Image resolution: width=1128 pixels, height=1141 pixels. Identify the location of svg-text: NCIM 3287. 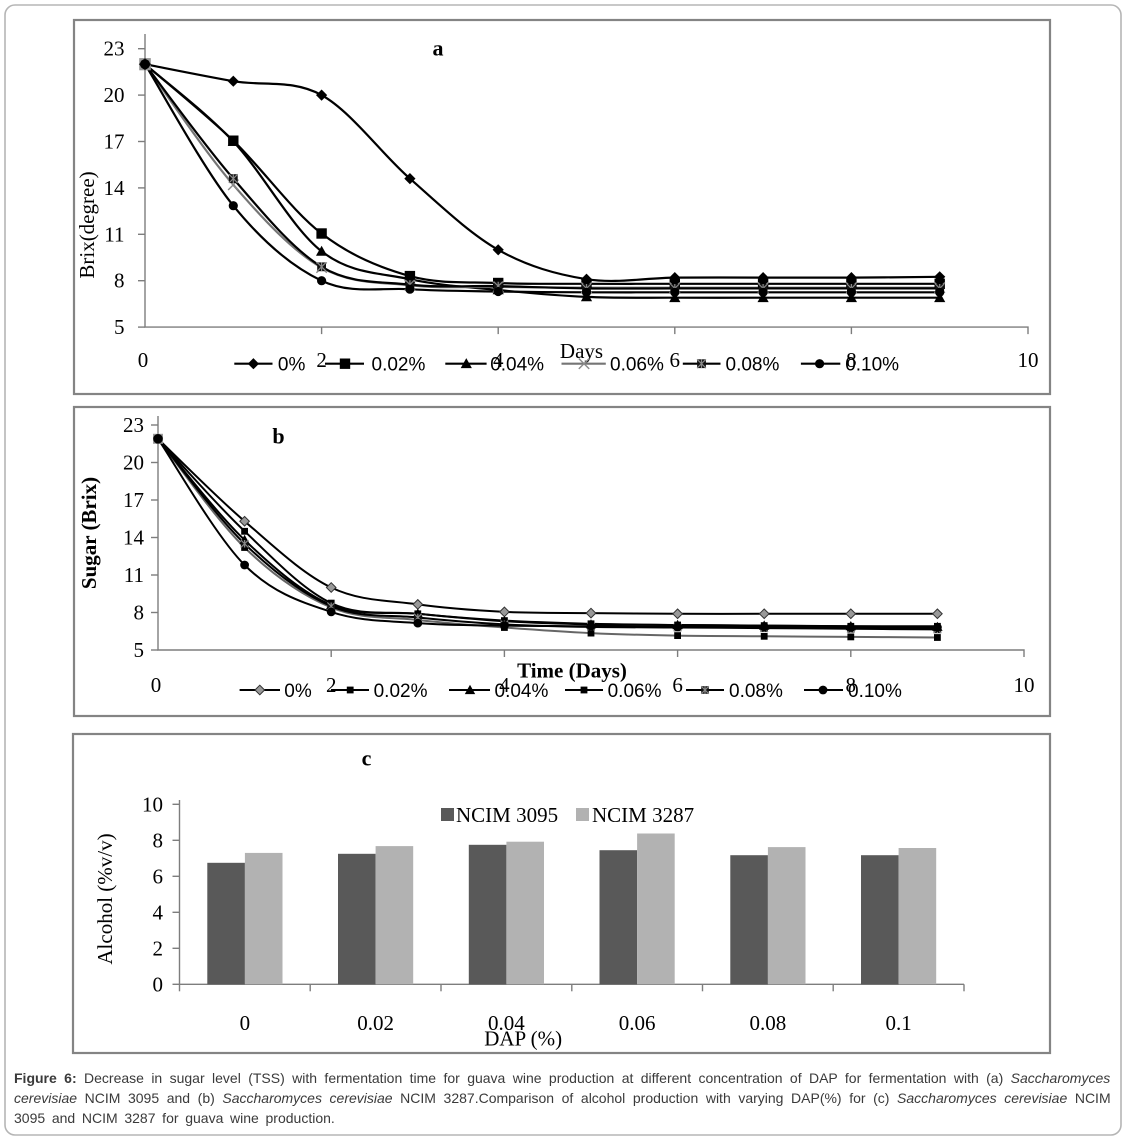
(643, 815).